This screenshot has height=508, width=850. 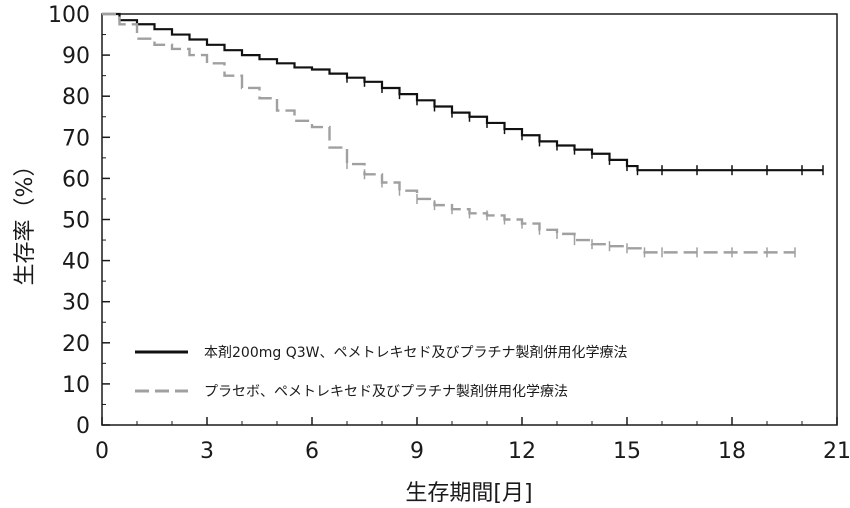 What do you see at coordinates (417, 451) in the screenshot?
I see `x-tick-label: 9` at bounding box center [417, 451].